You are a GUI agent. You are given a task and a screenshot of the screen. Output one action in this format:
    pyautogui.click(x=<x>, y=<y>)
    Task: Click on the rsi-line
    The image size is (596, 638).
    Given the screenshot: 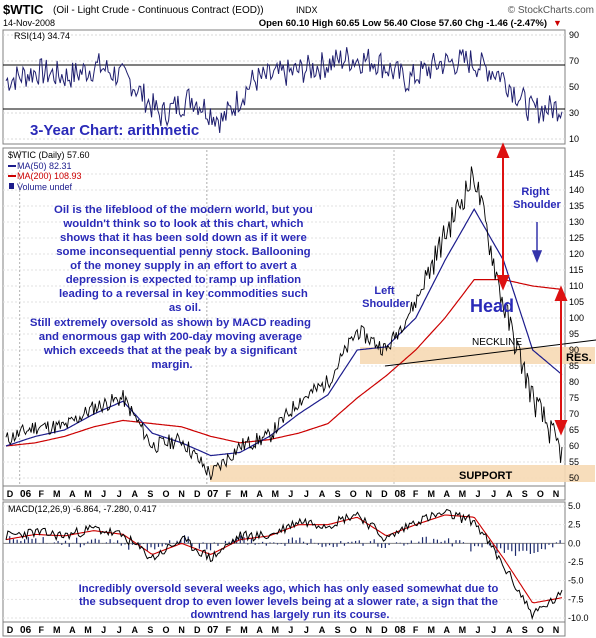 What is the action you would take?
    pyautogui.click(x=284, y=90)
    